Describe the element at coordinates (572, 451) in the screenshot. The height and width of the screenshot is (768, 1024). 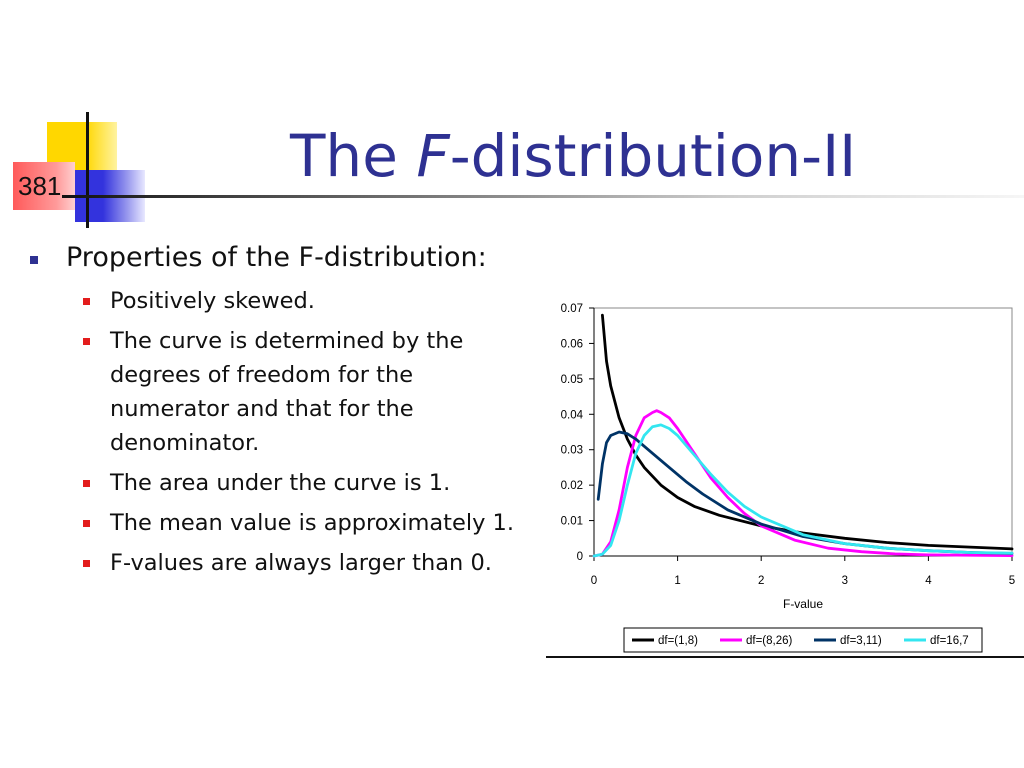
I see `y-tick-label: 0.03` at that location.